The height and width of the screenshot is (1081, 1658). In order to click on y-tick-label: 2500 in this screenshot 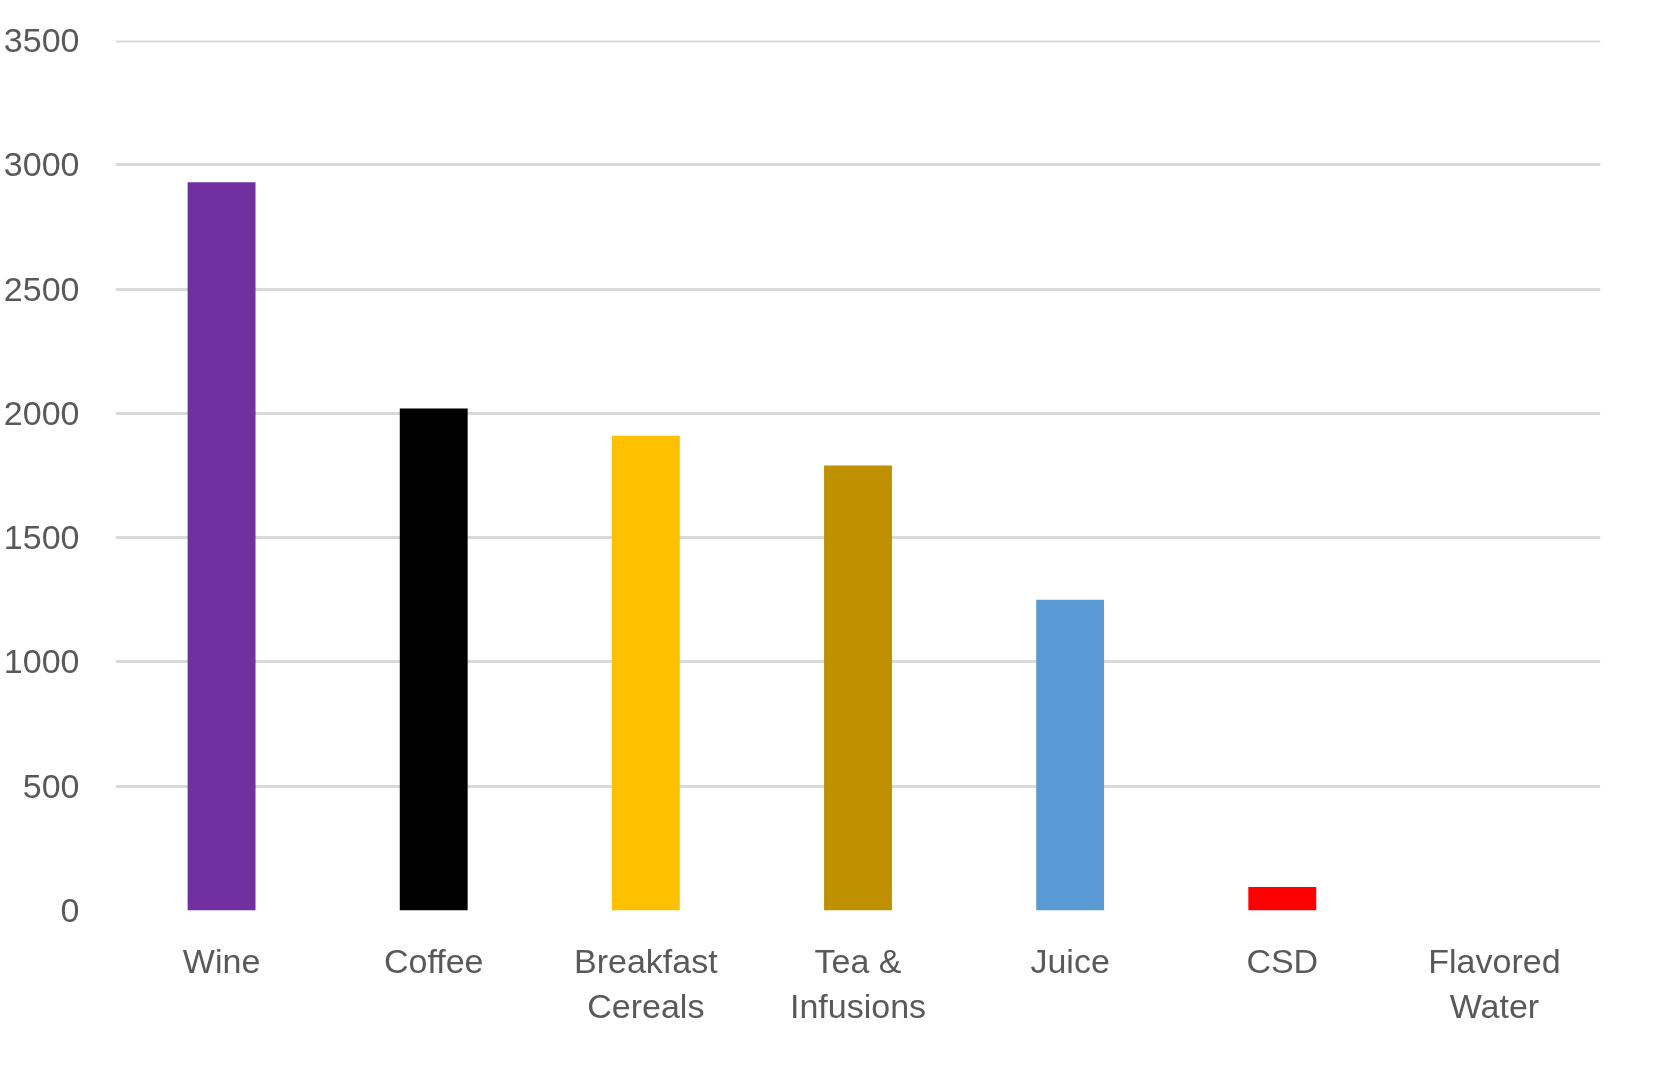, I will do `click(41, 288)`.